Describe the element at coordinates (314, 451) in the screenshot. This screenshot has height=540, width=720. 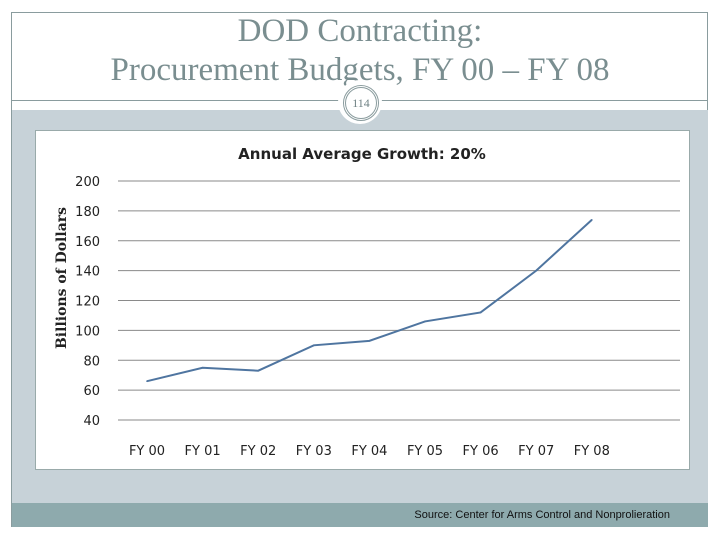
I see `x-tick-label: FY 03` at that location.